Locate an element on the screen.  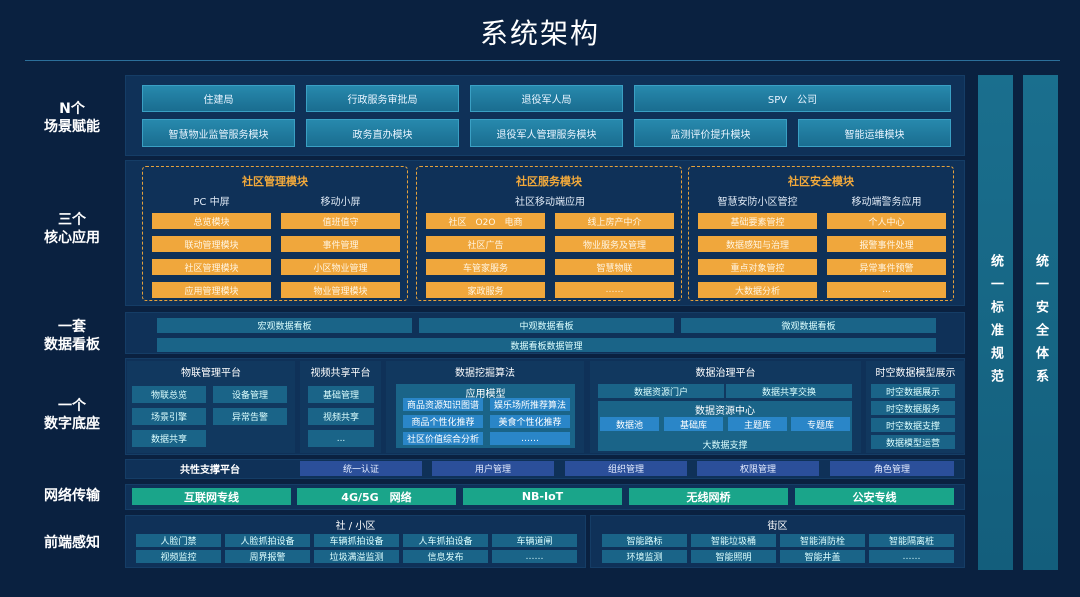
video-item: 视频共享 is located at coordinates (341, 416).